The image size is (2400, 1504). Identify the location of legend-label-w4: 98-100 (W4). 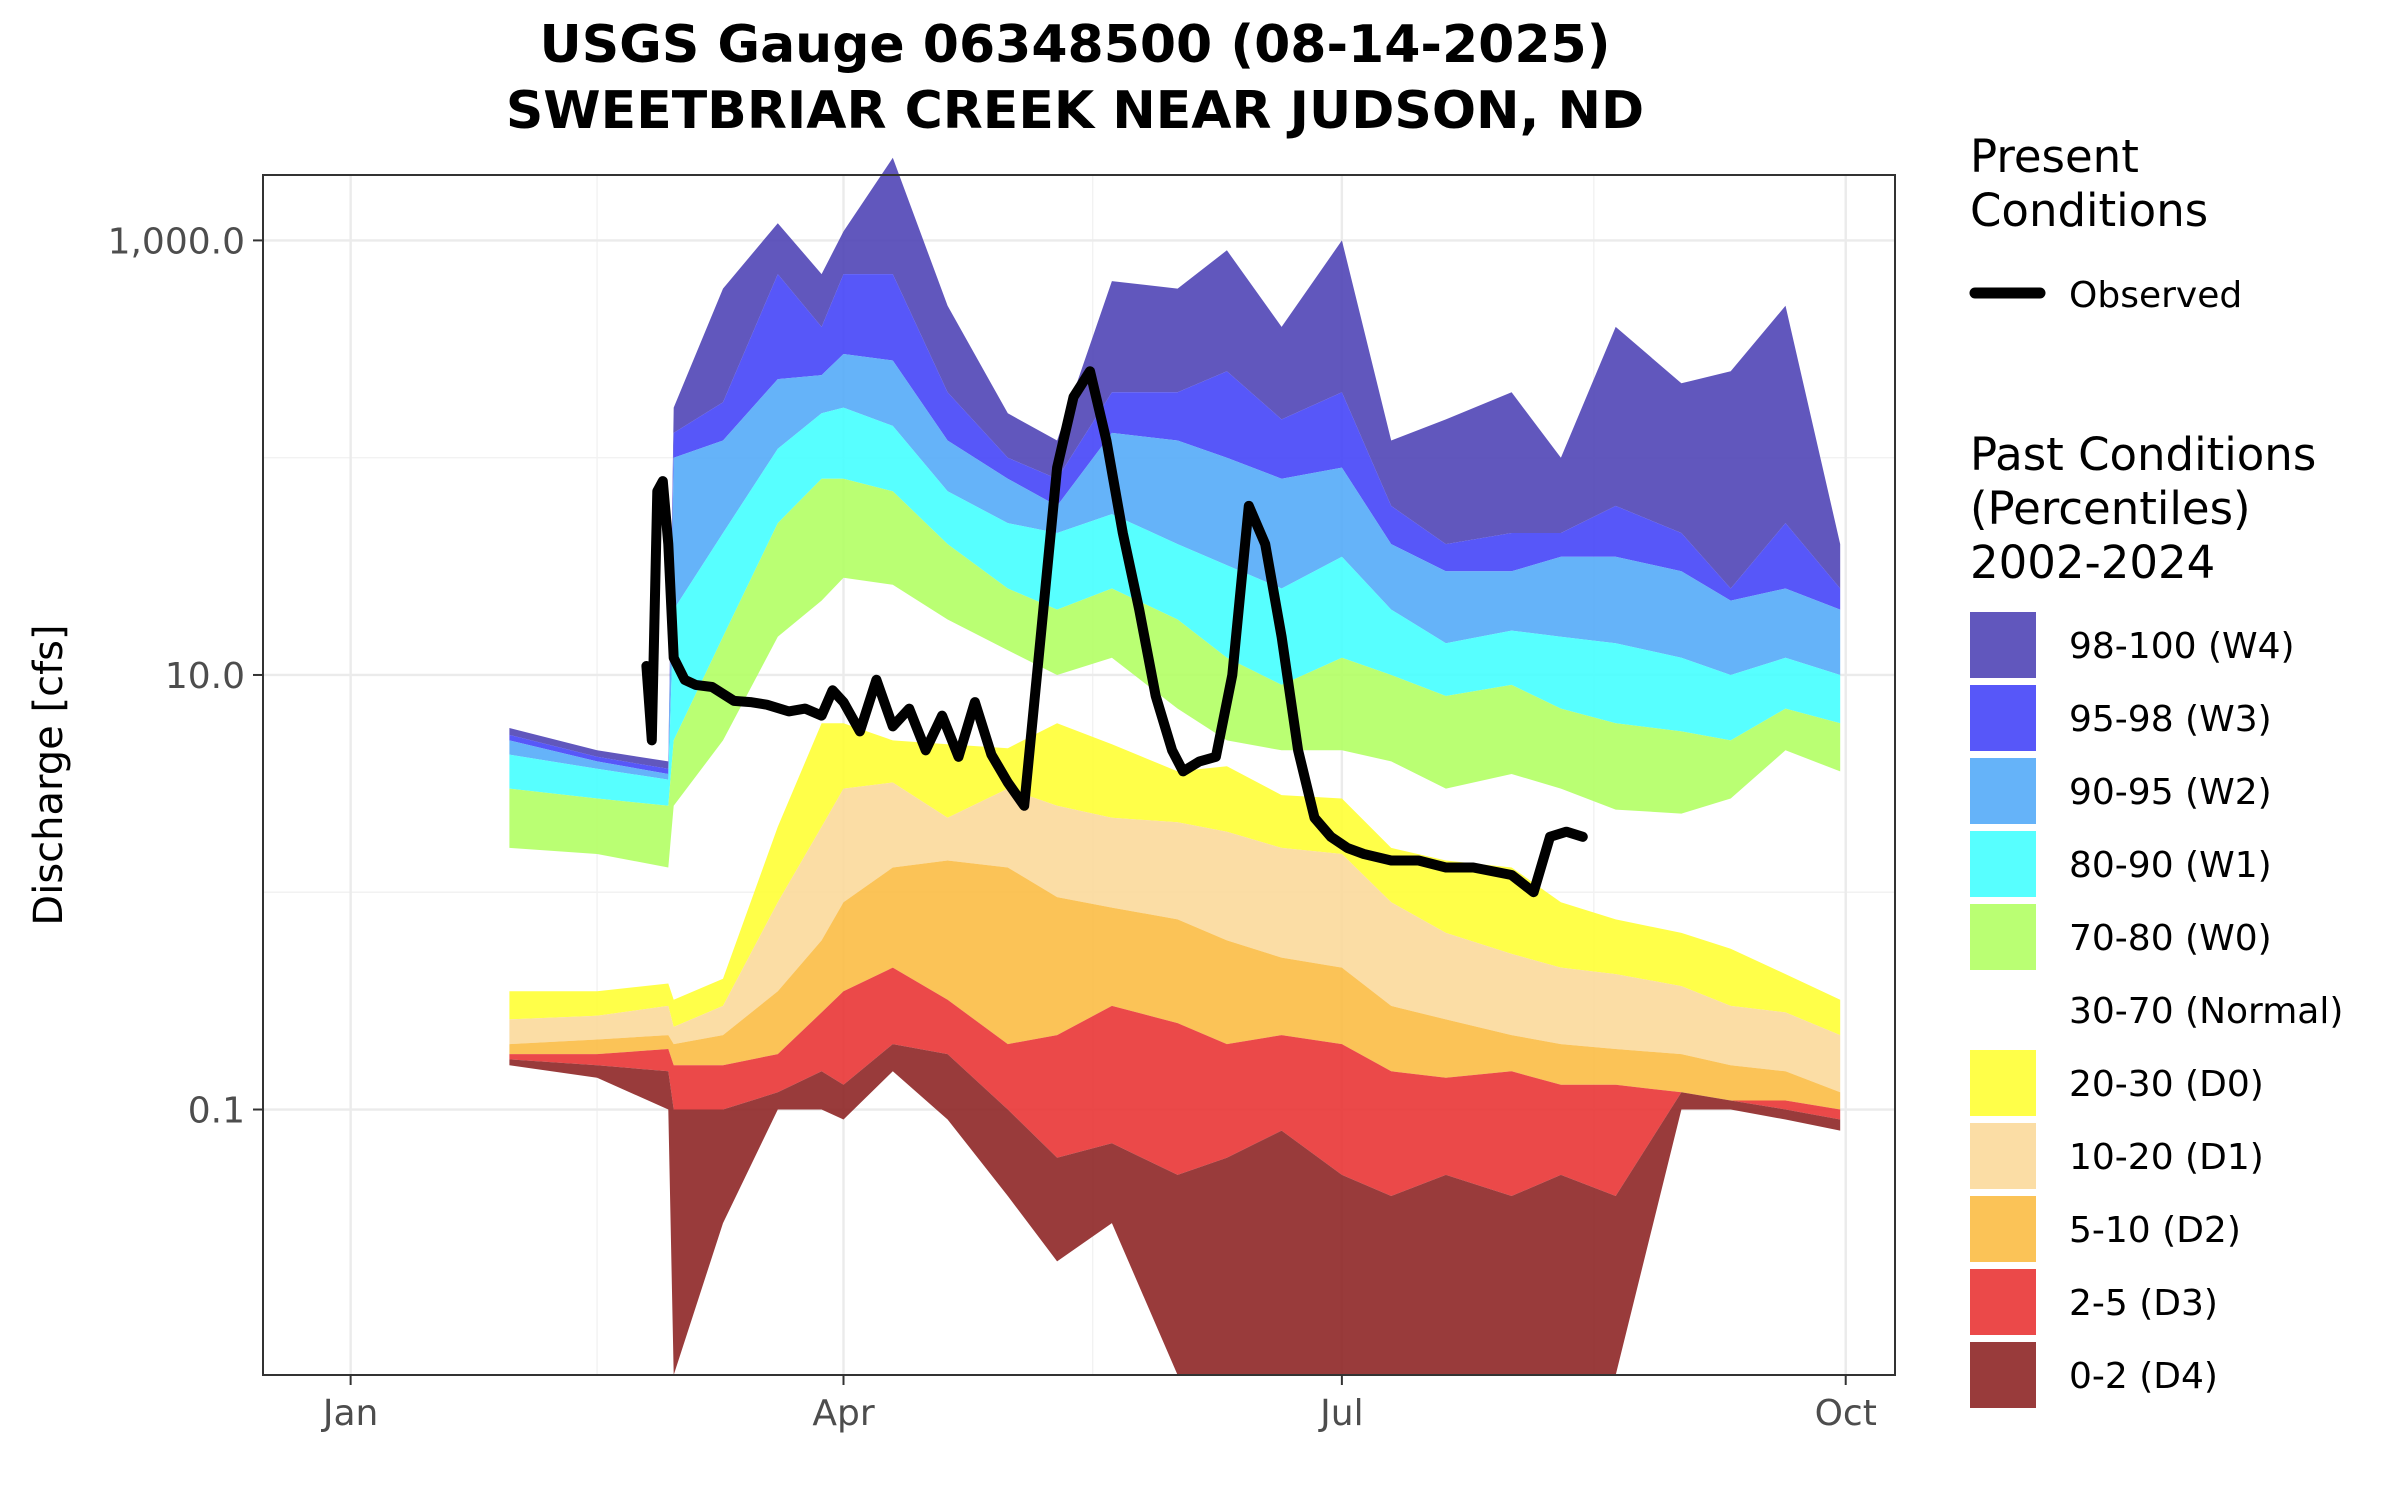
(2182, 646).